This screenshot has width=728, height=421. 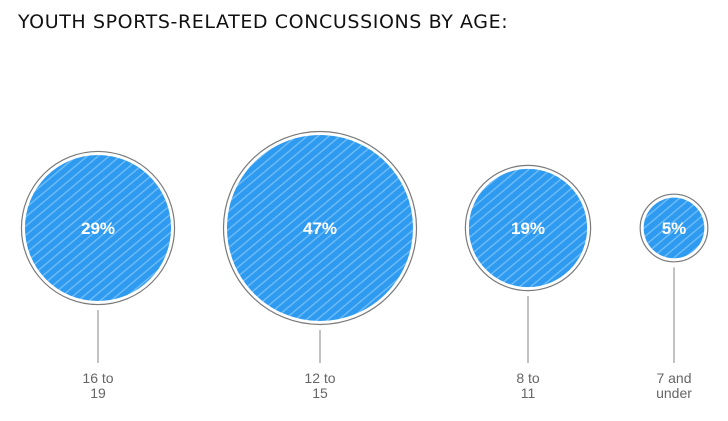 I want to click on category-label: 8 to 11, so click(x=528, y=385).